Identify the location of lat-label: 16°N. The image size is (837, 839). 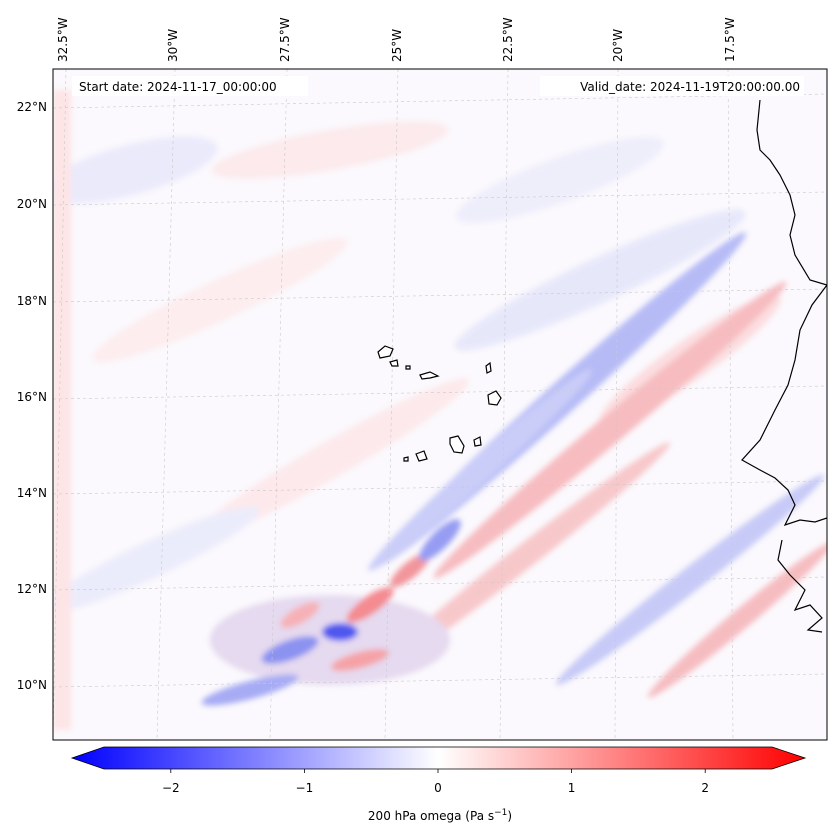
(32, 397).